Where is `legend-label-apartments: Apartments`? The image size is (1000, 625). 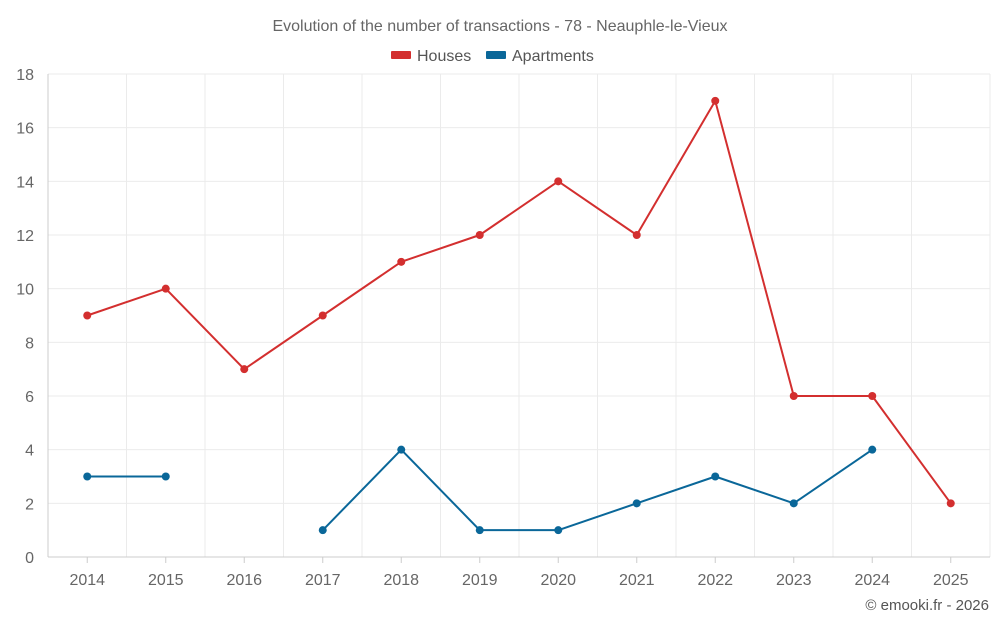
legend-label-apartments: Apartments is located at coordinates (553, 56).